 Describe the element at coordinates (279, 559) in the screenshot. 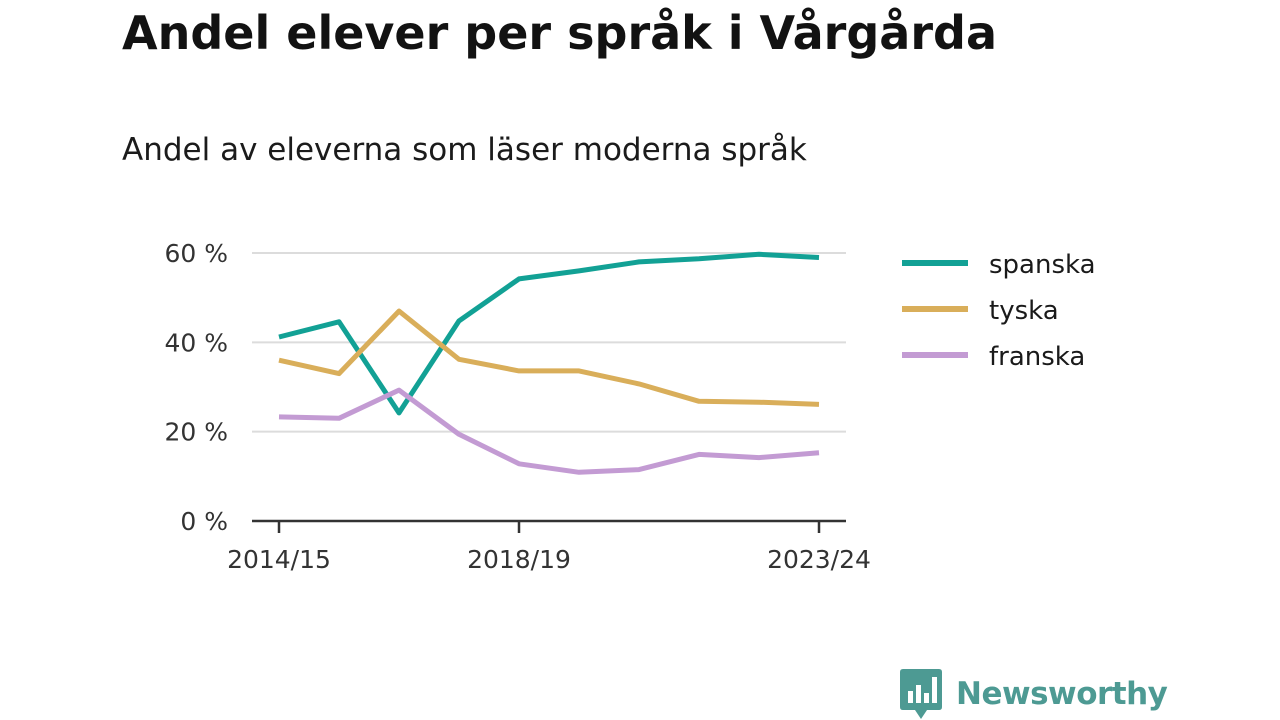

I see `x-tick-label: 2014/15` at that location.